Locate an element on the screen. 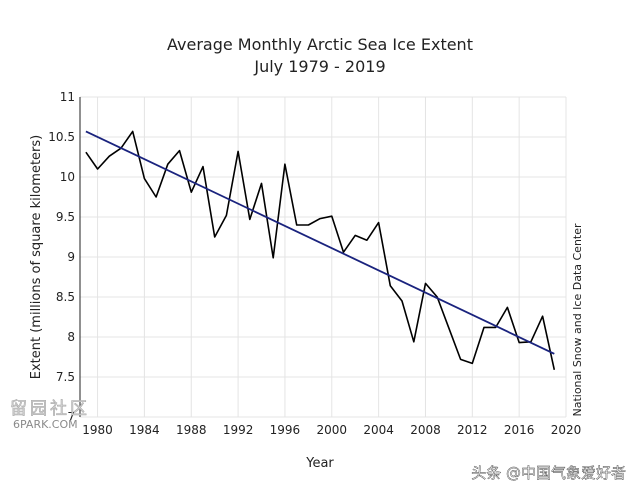 Image resolution: width=640 pixels, height=495 pixels. x-tick-label: 2008 is located at coordinates (425, 430).